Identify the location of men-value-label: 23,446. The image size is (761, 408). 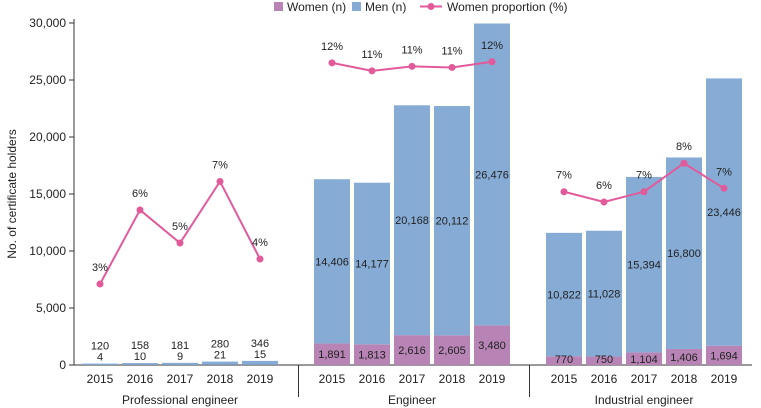
(724, 213).